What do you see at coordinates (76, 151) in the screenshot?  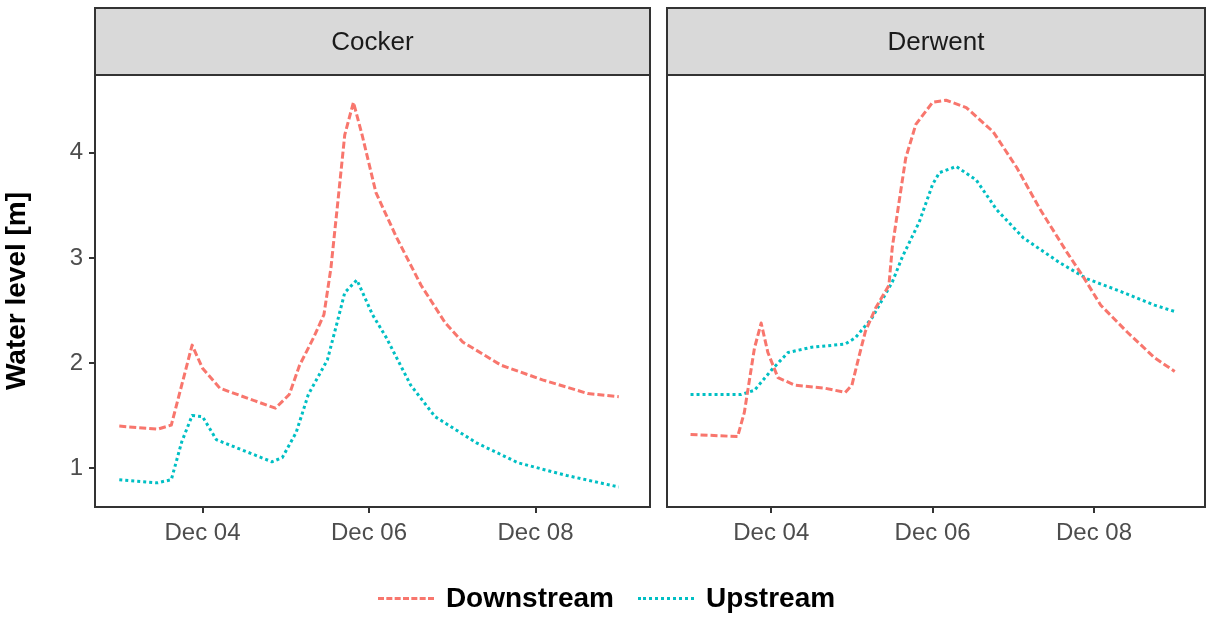 I see `y-tick-label: 4` at bounding box center [76, 151].